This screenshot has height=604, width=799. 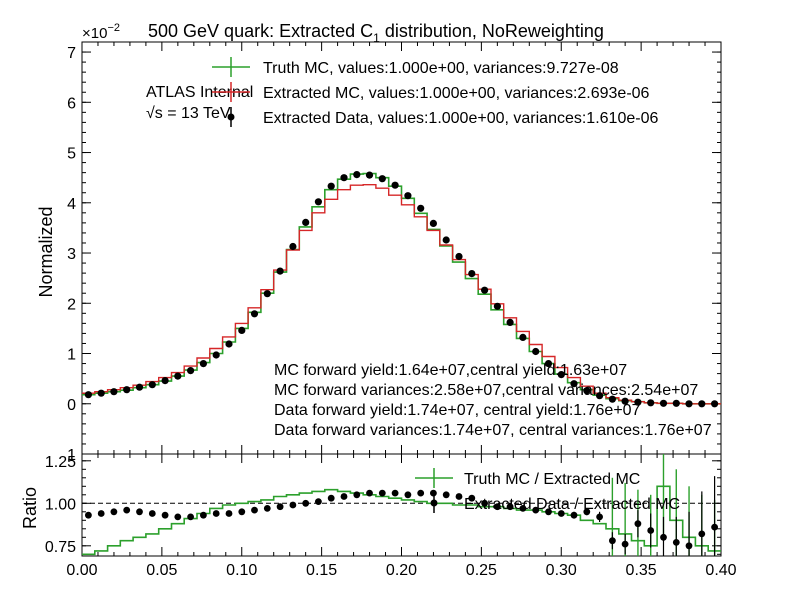 I want to click on y-tick-label: 3, so click(x=71, y=254).